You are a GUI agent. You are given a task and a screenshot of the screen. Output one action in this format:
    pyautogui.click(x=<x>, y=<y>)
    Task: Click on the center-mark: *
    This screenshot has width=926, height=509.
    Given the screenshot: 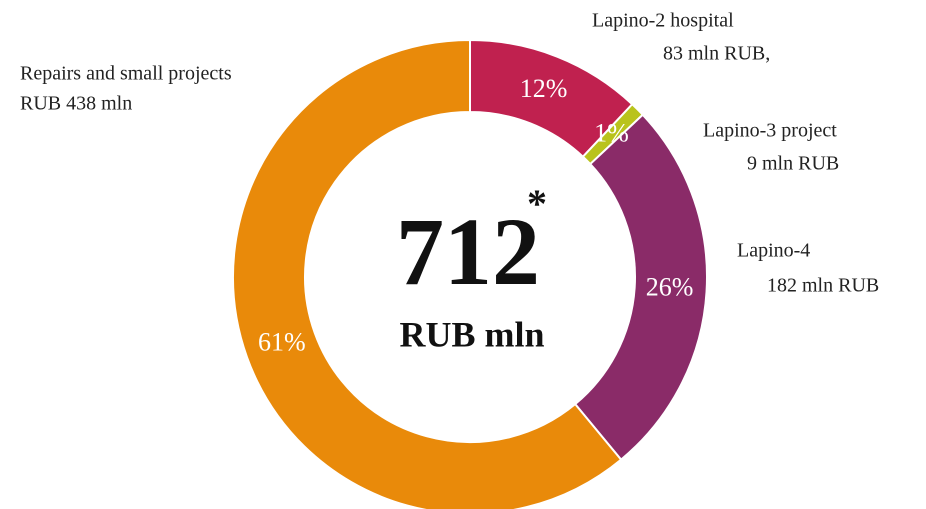 What is the action you would take?
    pyautogui.click(x=537, y=203)
    